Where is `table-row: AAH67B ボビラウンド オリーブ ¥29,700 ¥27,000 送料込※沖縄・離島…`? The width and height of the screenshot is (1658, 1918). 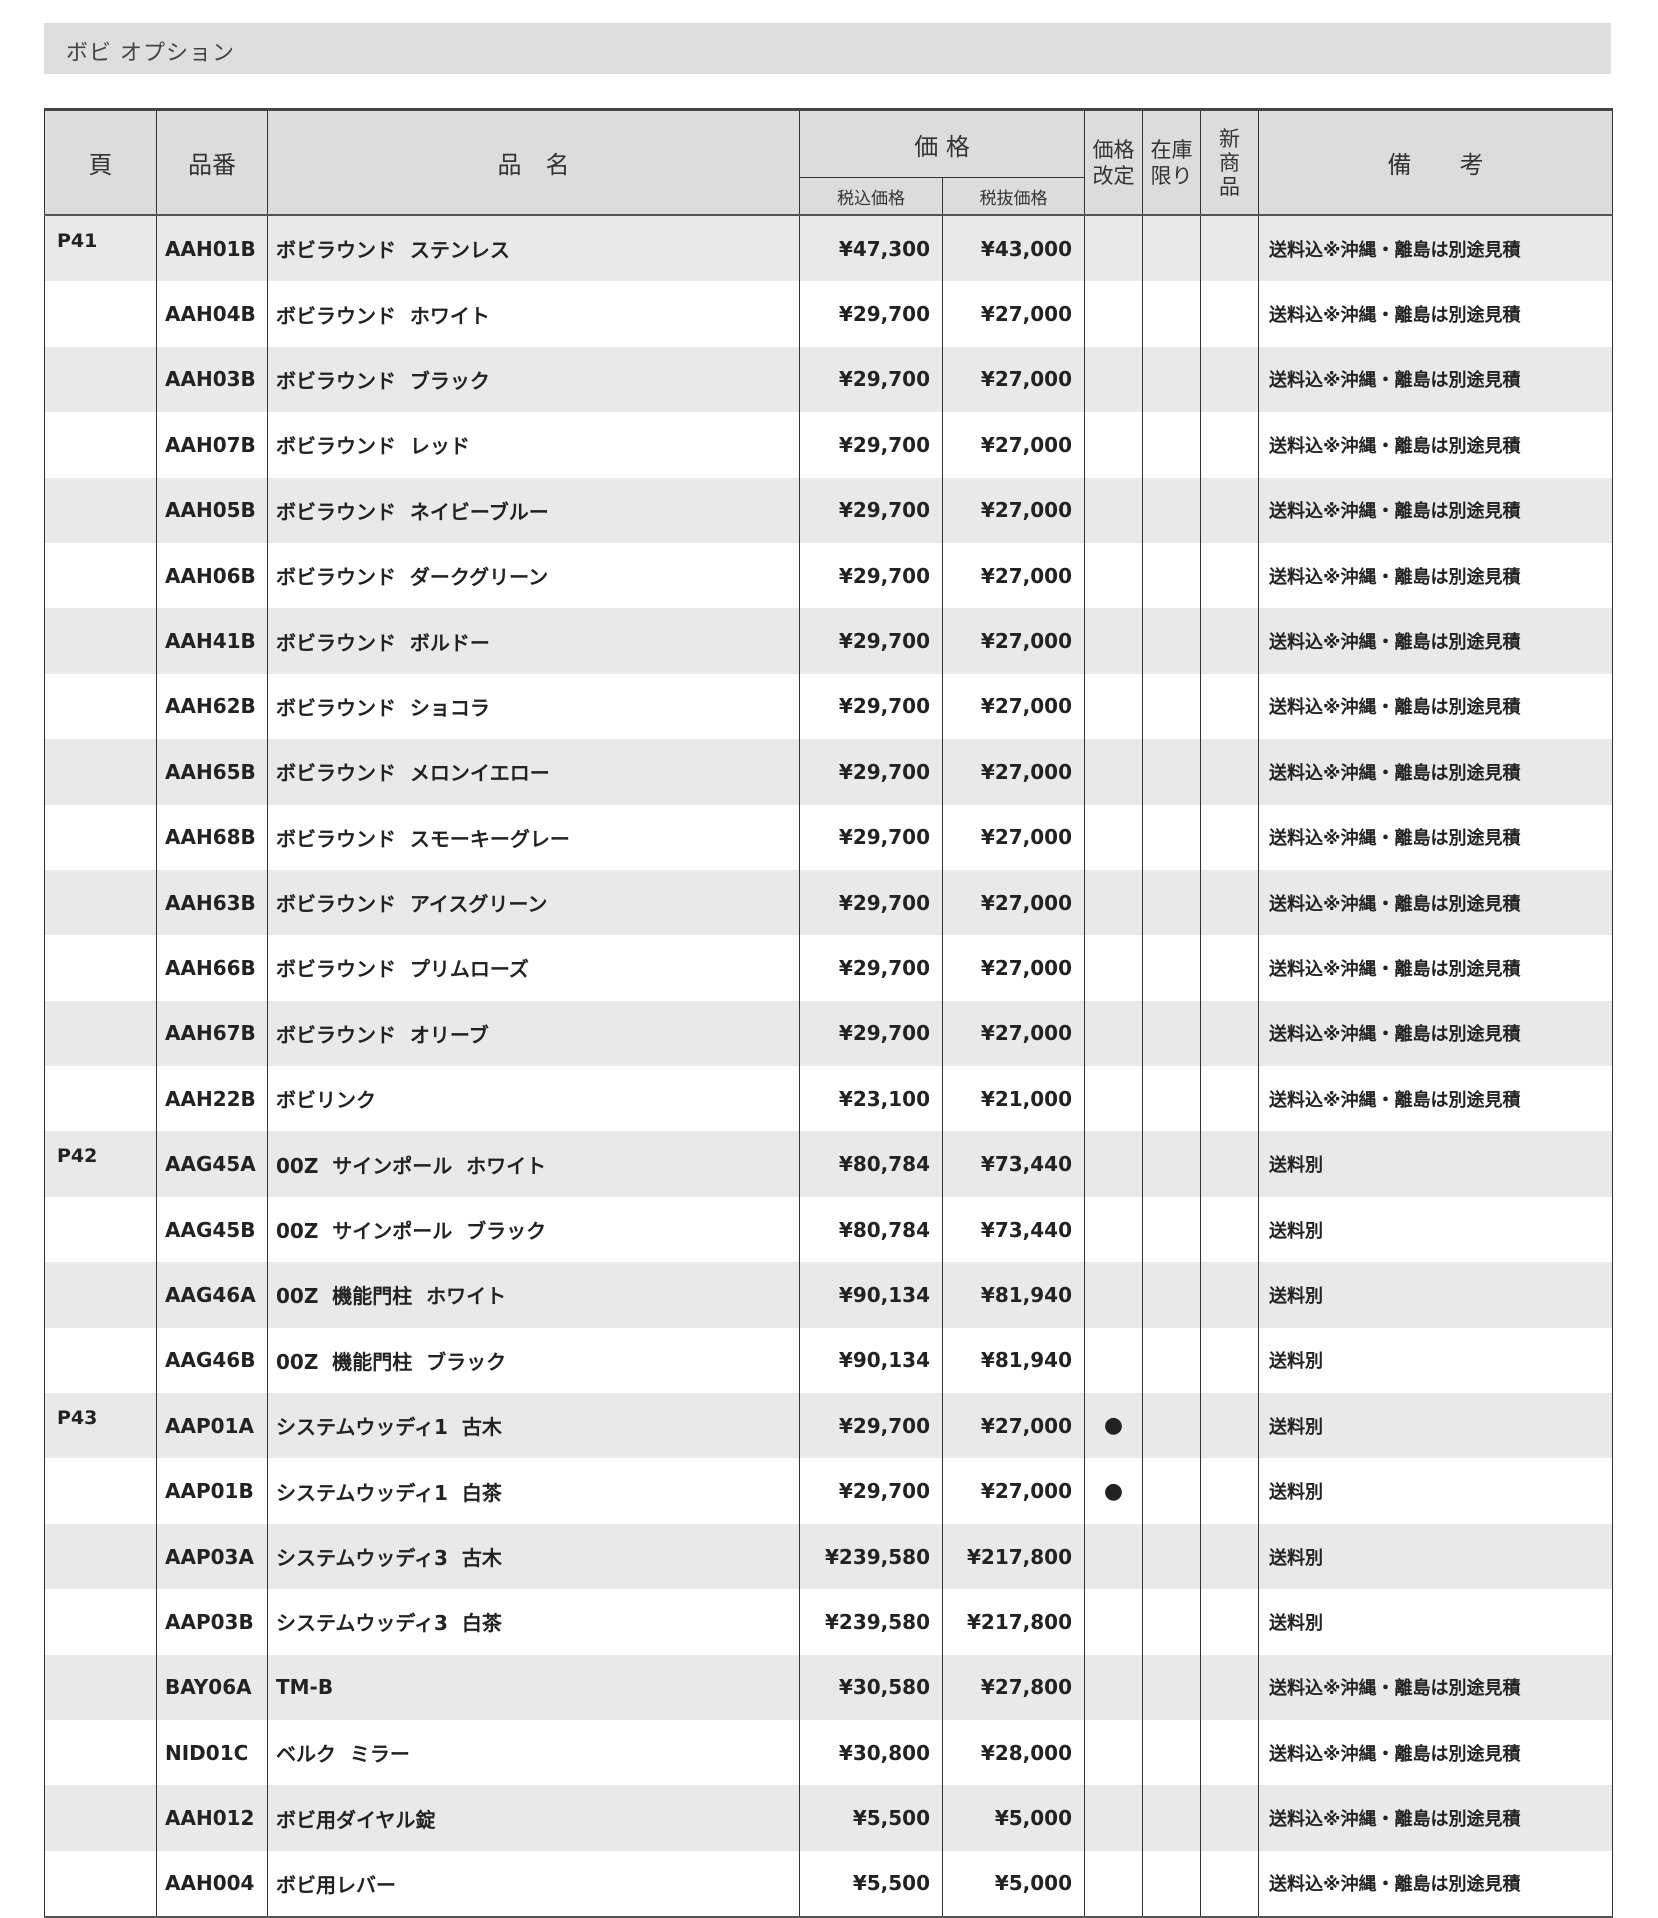
table-row: AAH67B ボビラウンド オリーブ ¥29,700 ¥27,000 送料込※沖縄・離島… is located at coordinates (829, 1033).